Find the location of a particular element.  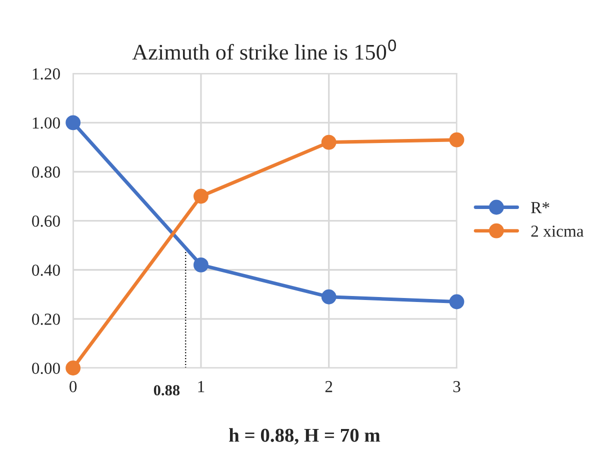

y-tick-label: 1.00 is located at coordinates (46, 123).